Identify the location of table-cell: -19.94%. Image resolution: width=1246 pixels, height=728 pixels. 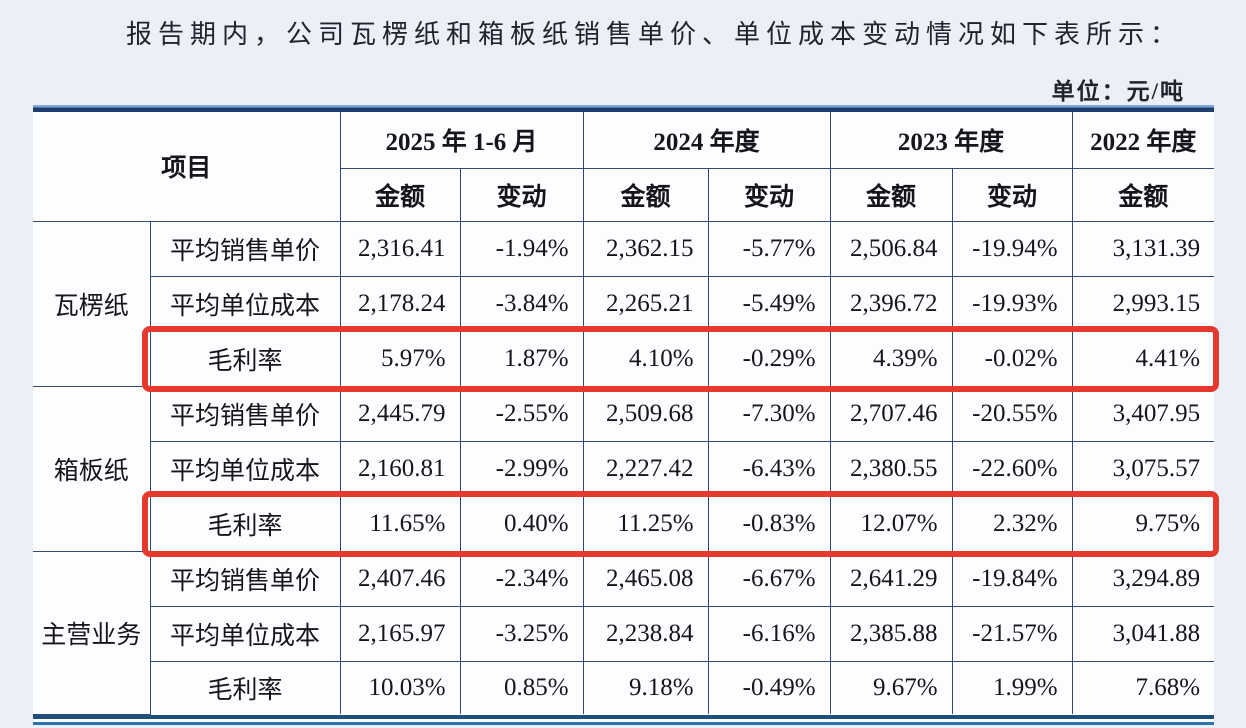
(1012, 248).